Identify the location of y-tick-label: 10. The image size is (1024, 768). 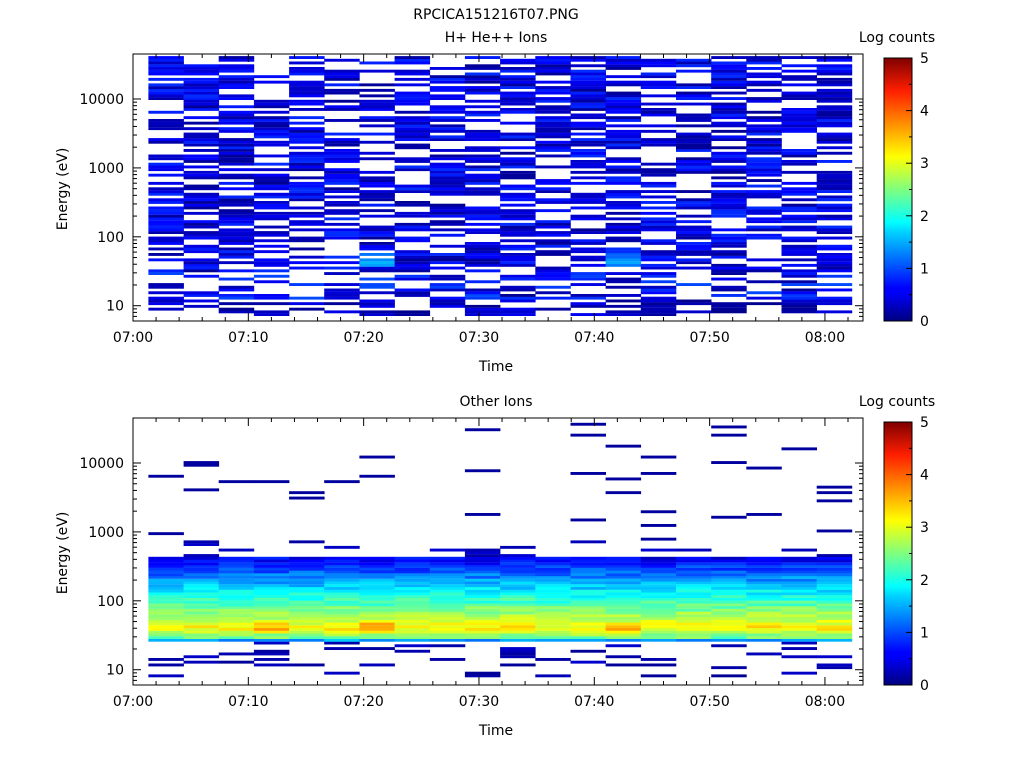
(115, 307).